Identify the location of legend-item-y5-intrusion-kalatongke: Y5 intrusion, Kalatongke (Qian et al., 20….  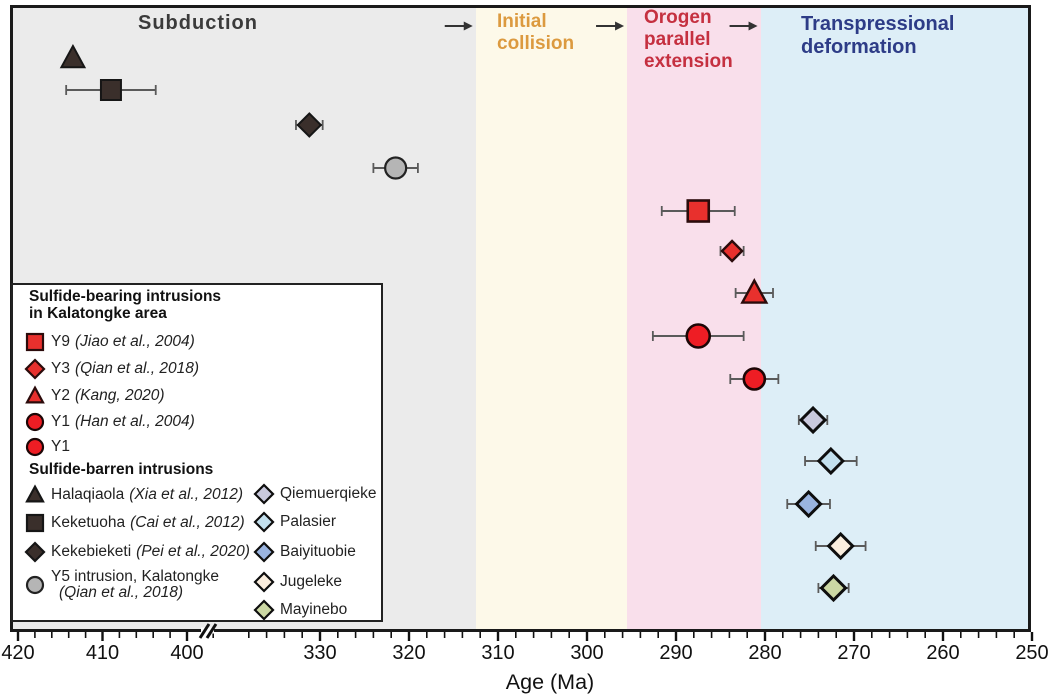
(120, 585).